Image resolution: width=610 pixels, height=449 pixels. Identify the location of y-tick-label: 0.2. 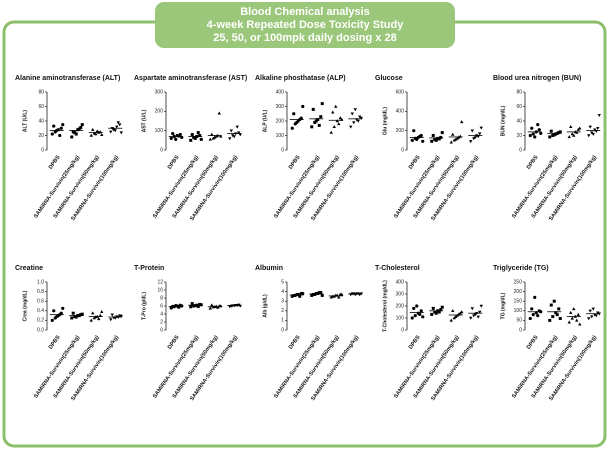
(40, 321).